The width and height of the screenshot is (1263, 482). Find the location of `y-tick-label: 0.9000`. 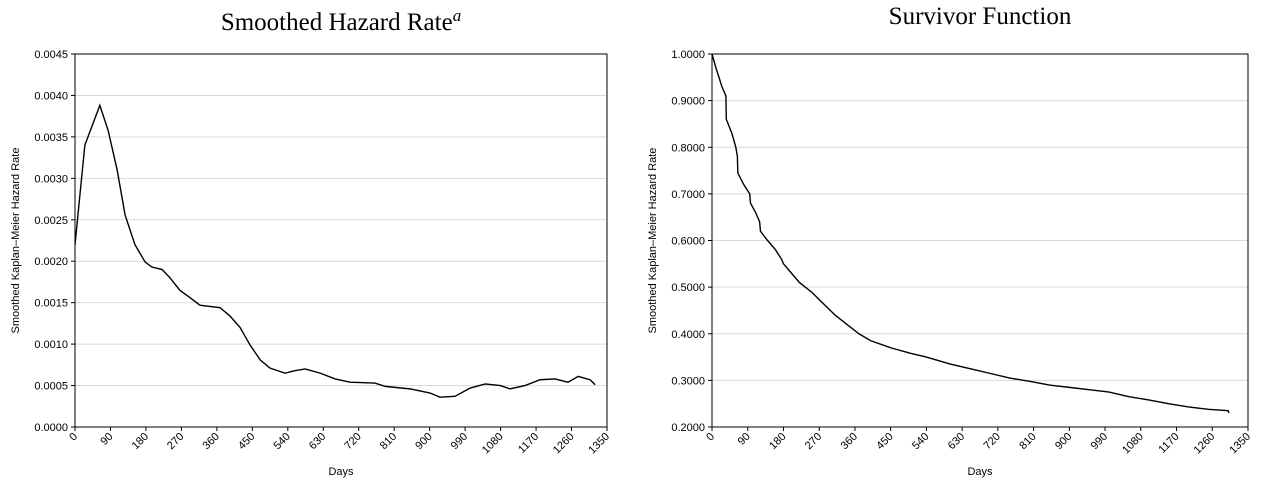

y-tick-label: 0.9000 is located at coordinates (688, 102).